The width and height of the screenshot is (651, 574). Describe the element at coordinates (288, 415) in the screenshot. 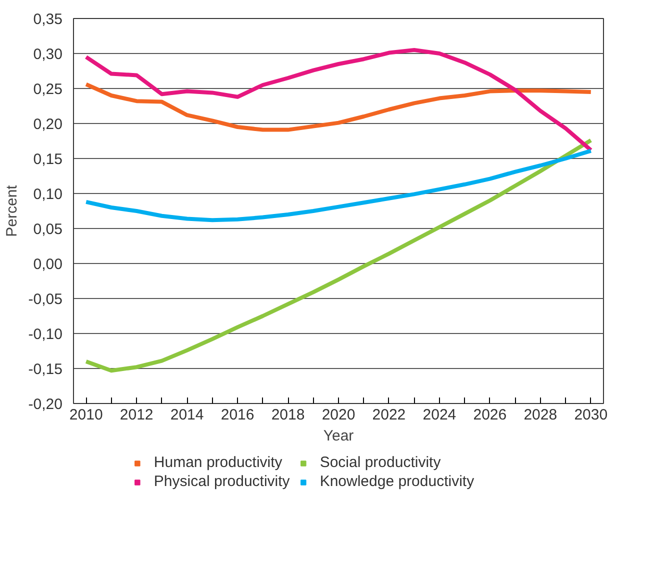

I see `x-tick-label: 2018` at that location.